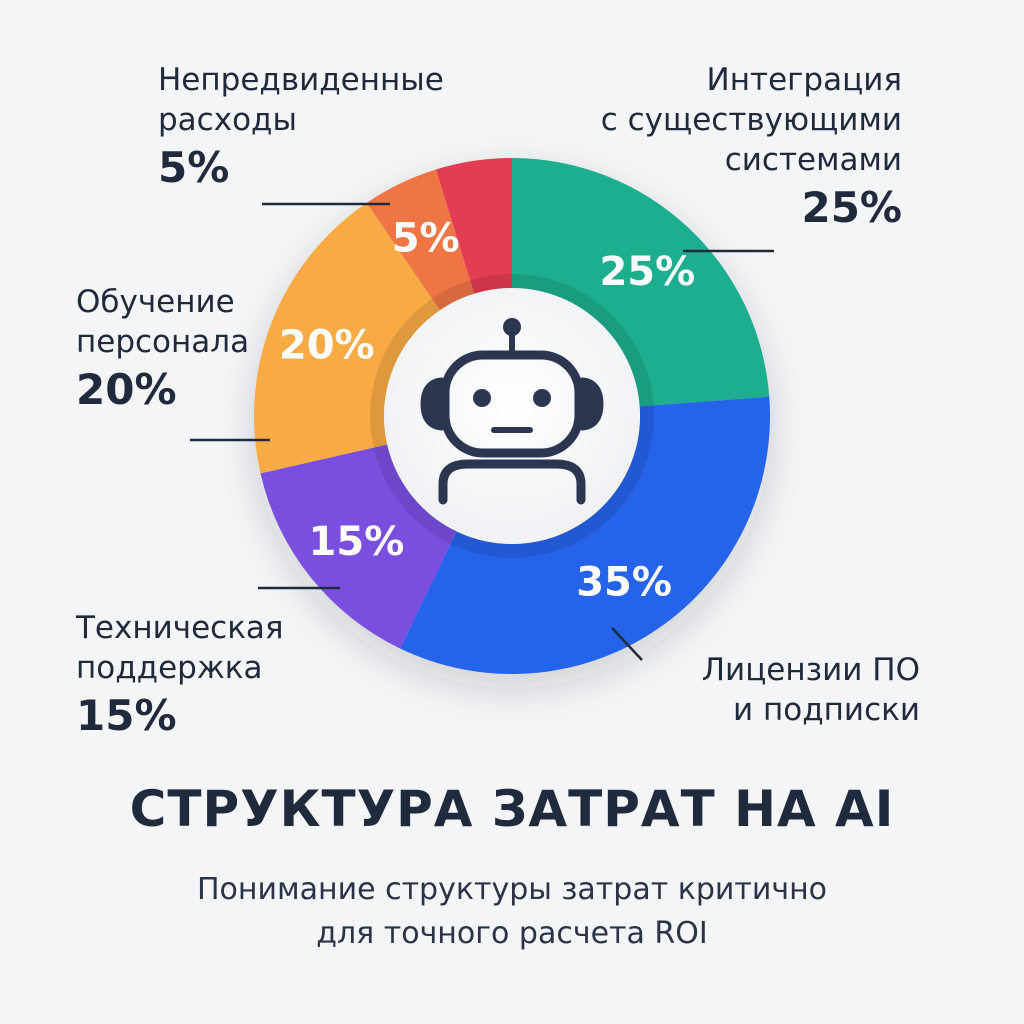 Image resolution: width=1024 pixels, height=1024 pixels. I want to click on callout-integration-pct: 25%, so click(851, 207).